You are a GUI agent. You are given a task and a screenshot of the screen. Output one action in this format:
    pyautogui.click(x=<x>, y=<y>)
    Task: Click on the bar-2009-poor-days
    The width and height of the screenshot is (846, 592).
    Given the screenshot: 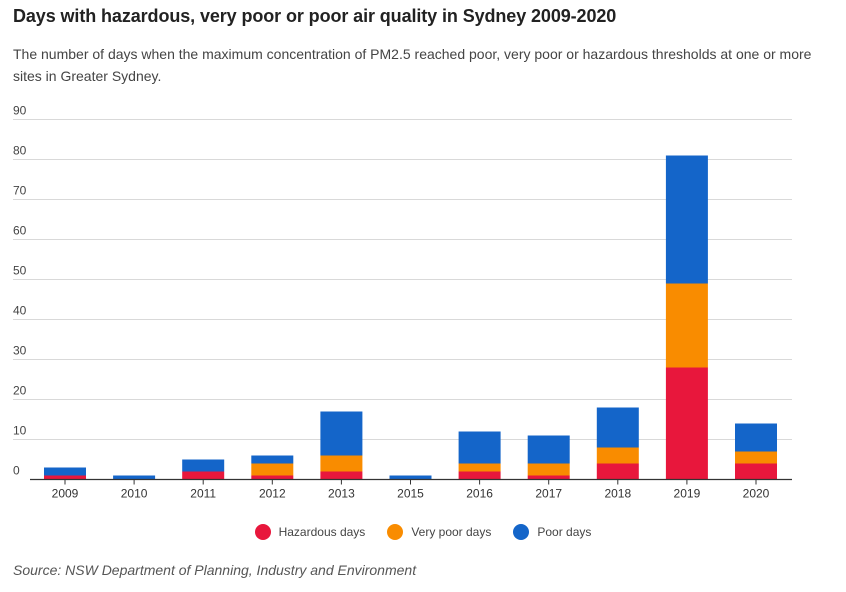 What is the action you would take?
    pyautogui.click(x=65, y=471)
    